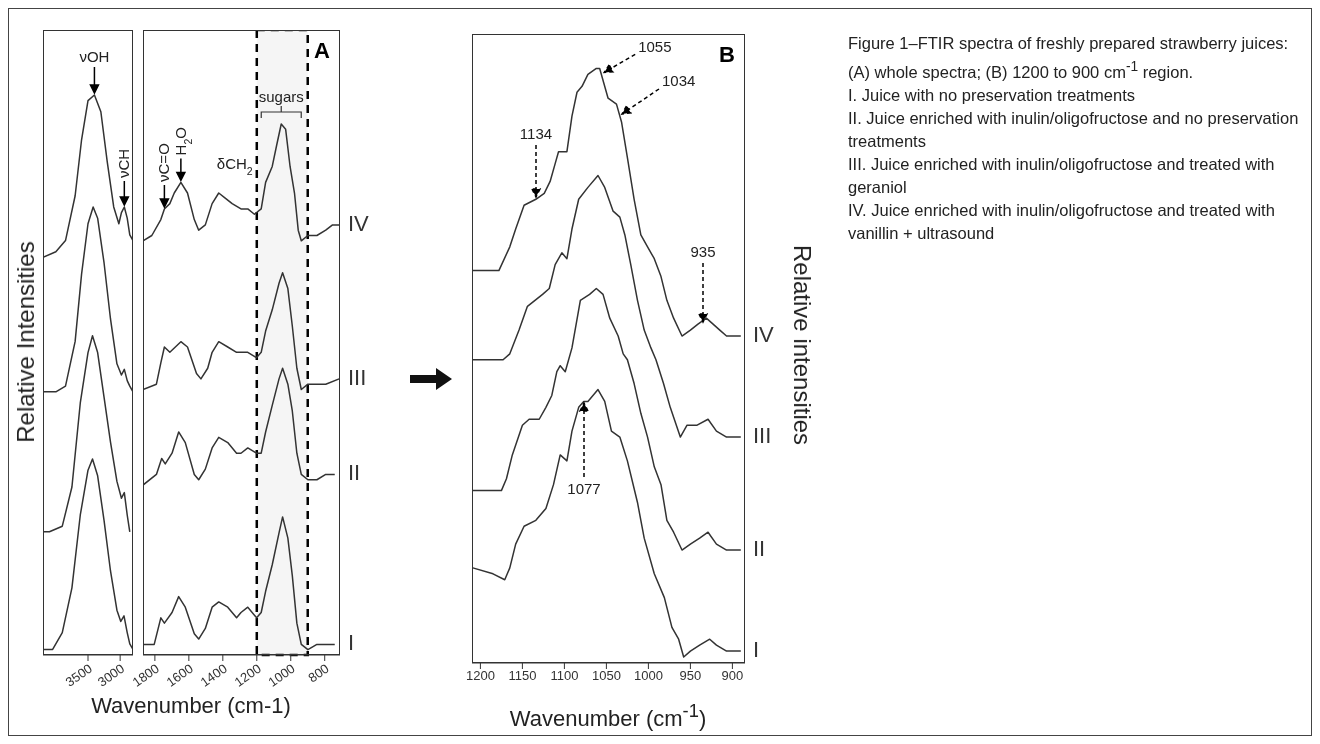 Image resolution: width=1320 pixels, height=744 pixels. Describe the element at coordinates (727, 55) in the screenshot. I see `text: B` at that location.